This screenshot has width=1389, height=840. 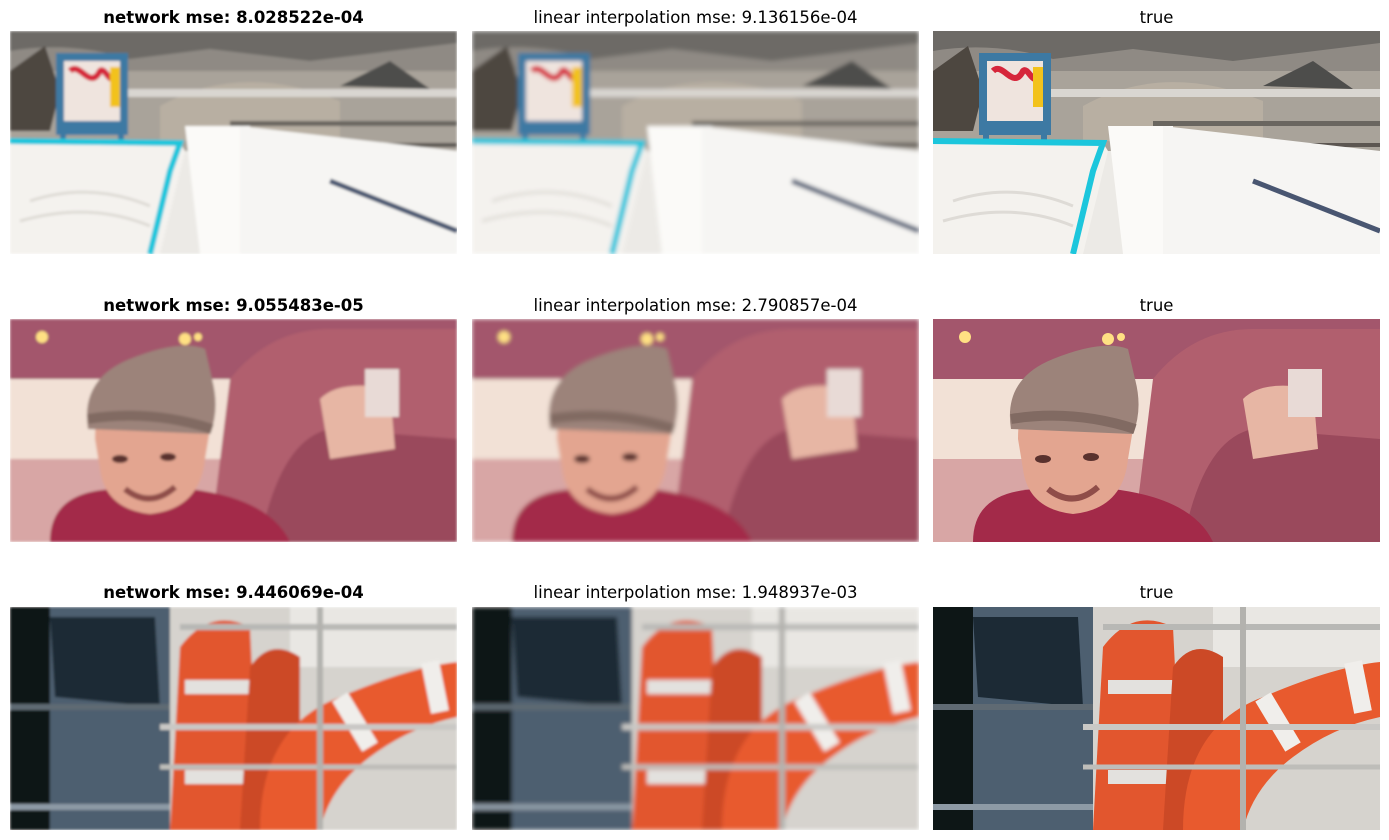 I want to click on true-image-rings, so click(x=1156, y=718).